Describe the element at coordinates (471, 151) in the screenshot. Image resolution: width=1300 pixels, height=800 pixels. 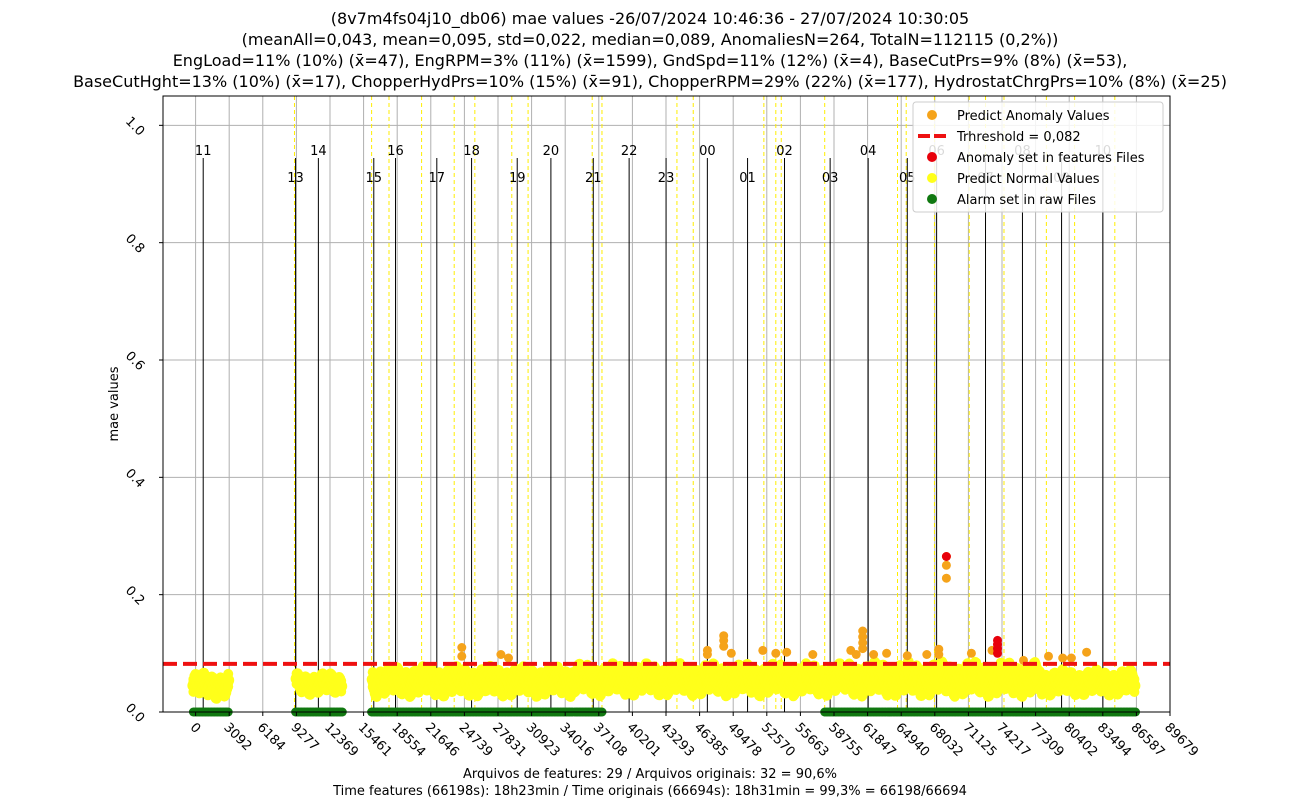
I see `hour-marker-label: 18` at that location.